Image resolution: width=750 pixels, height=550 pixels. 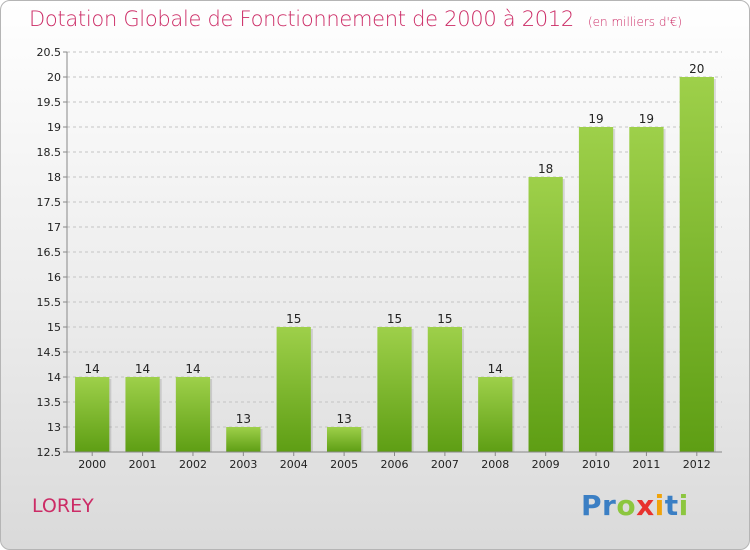 I want to click on x-tick-label: 2003, so click(x=243, y=464).